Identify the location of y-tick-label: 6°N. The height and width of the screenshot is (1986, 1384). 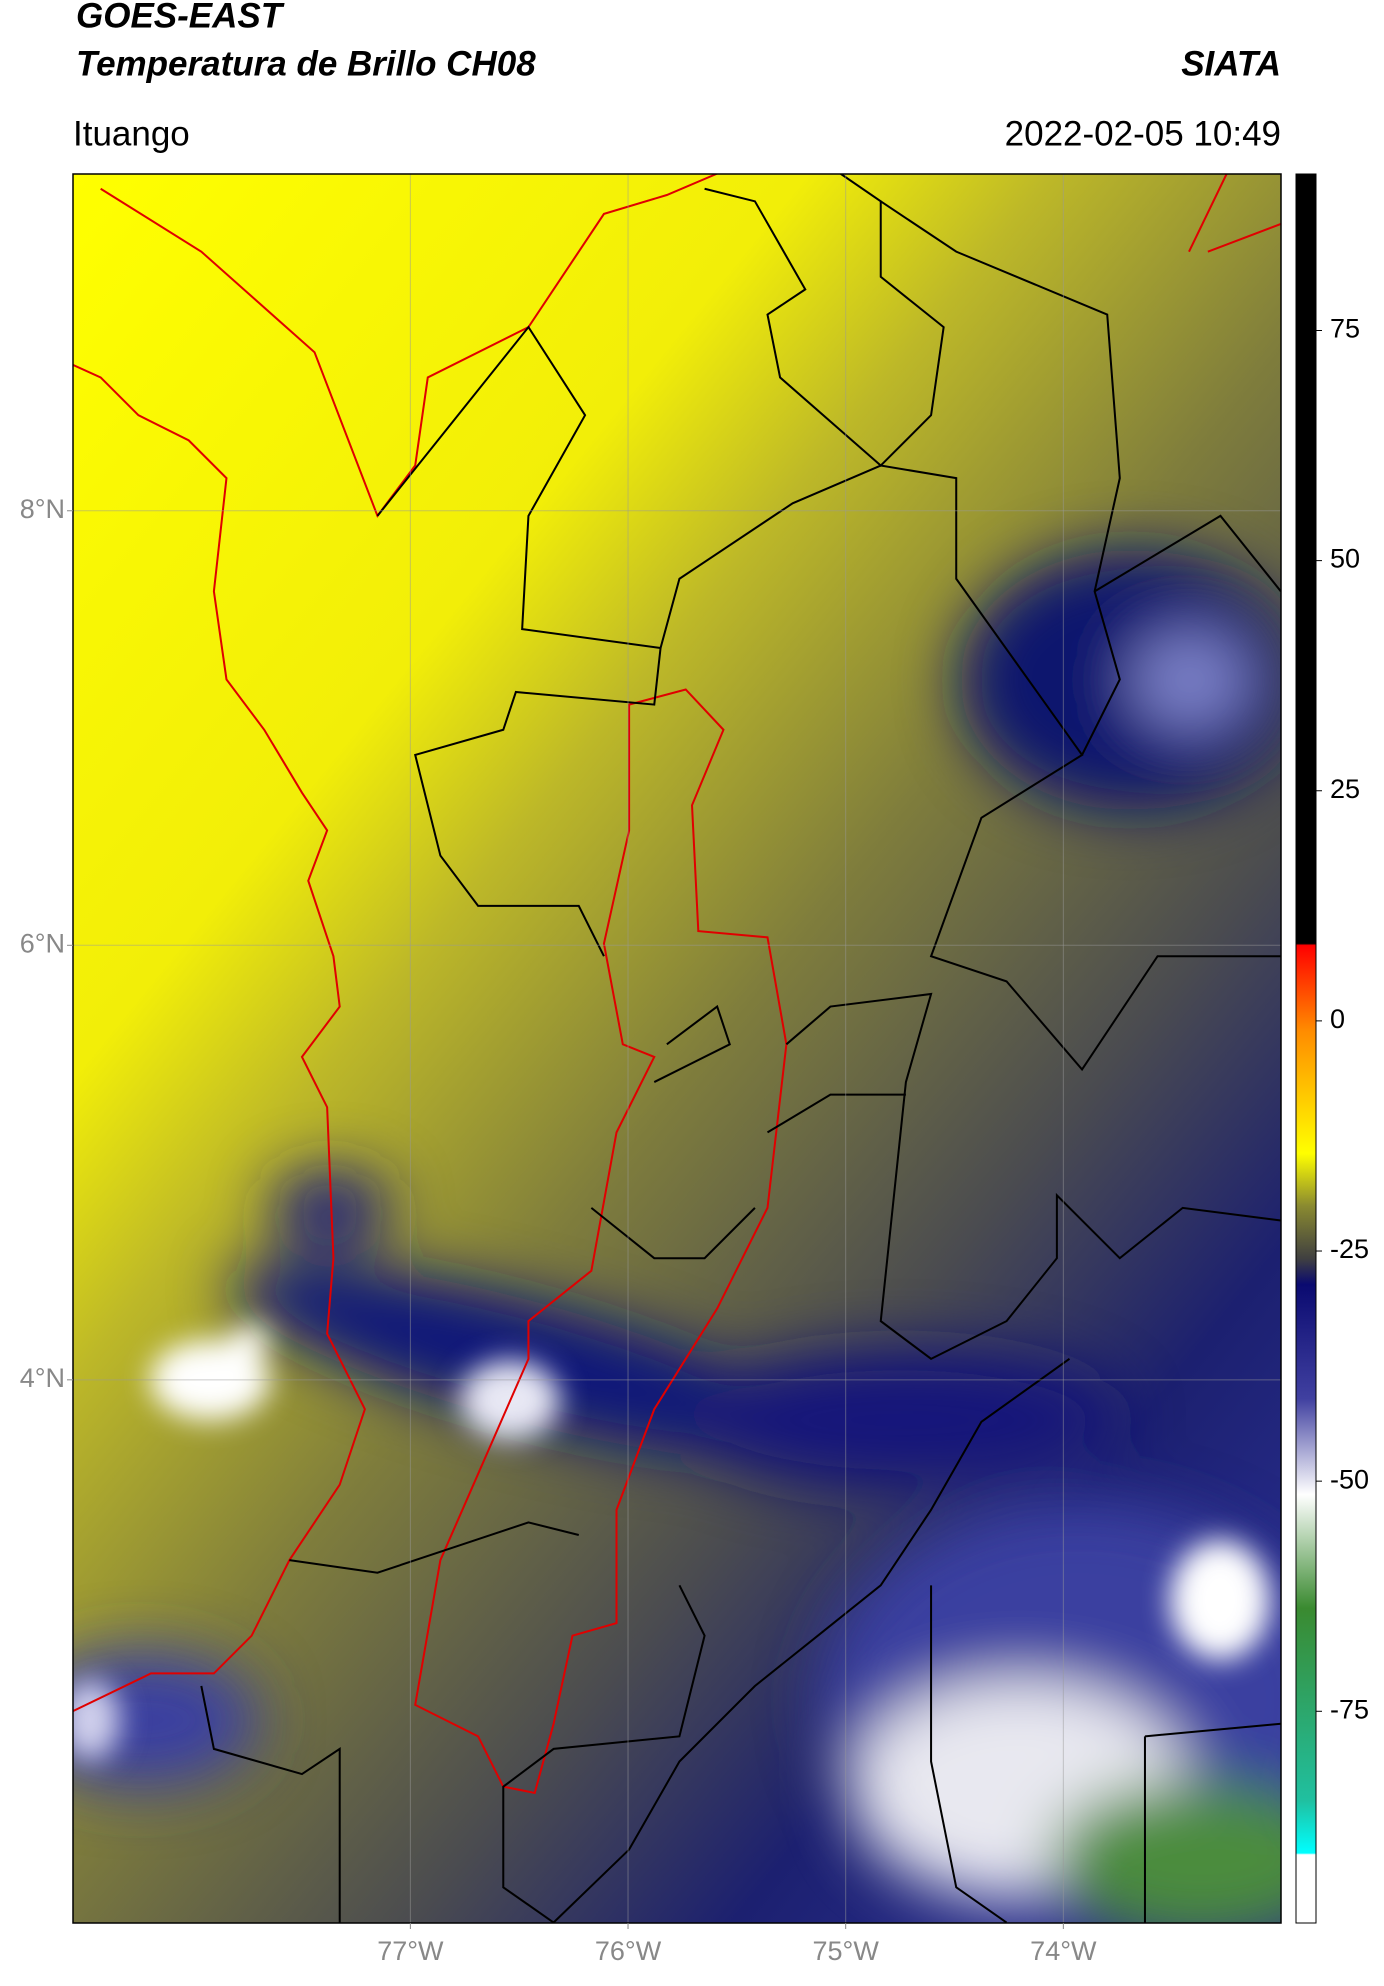
(42, 943).